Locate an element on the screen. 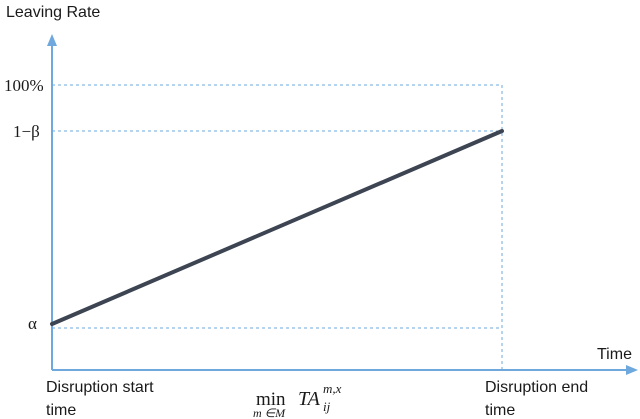 Image resolution: width=640 pixels, height=419 pixels. y-tick-100-percent: 100% is located at coordinates (24, 85).